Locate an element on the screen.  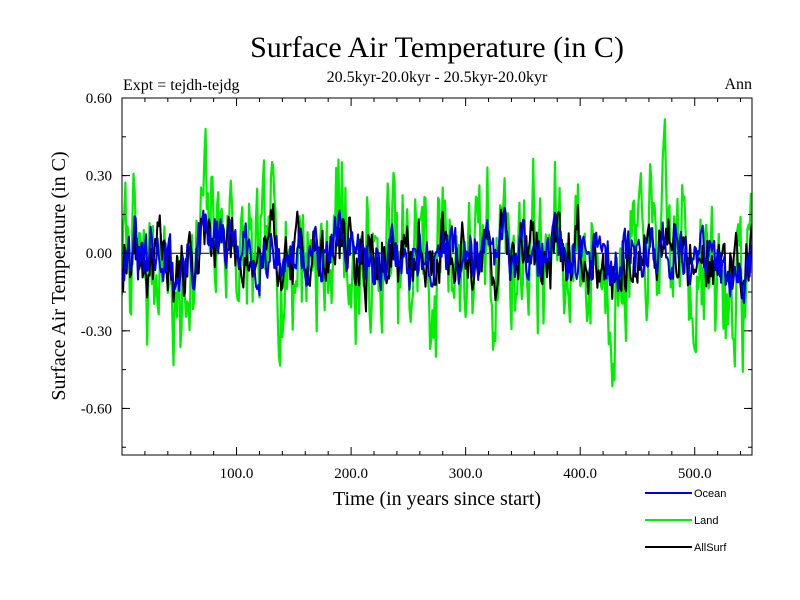
x-tick-labels: 100.0 200.0 300.0 400.0 500.0 is located at coordinates (466, 474).